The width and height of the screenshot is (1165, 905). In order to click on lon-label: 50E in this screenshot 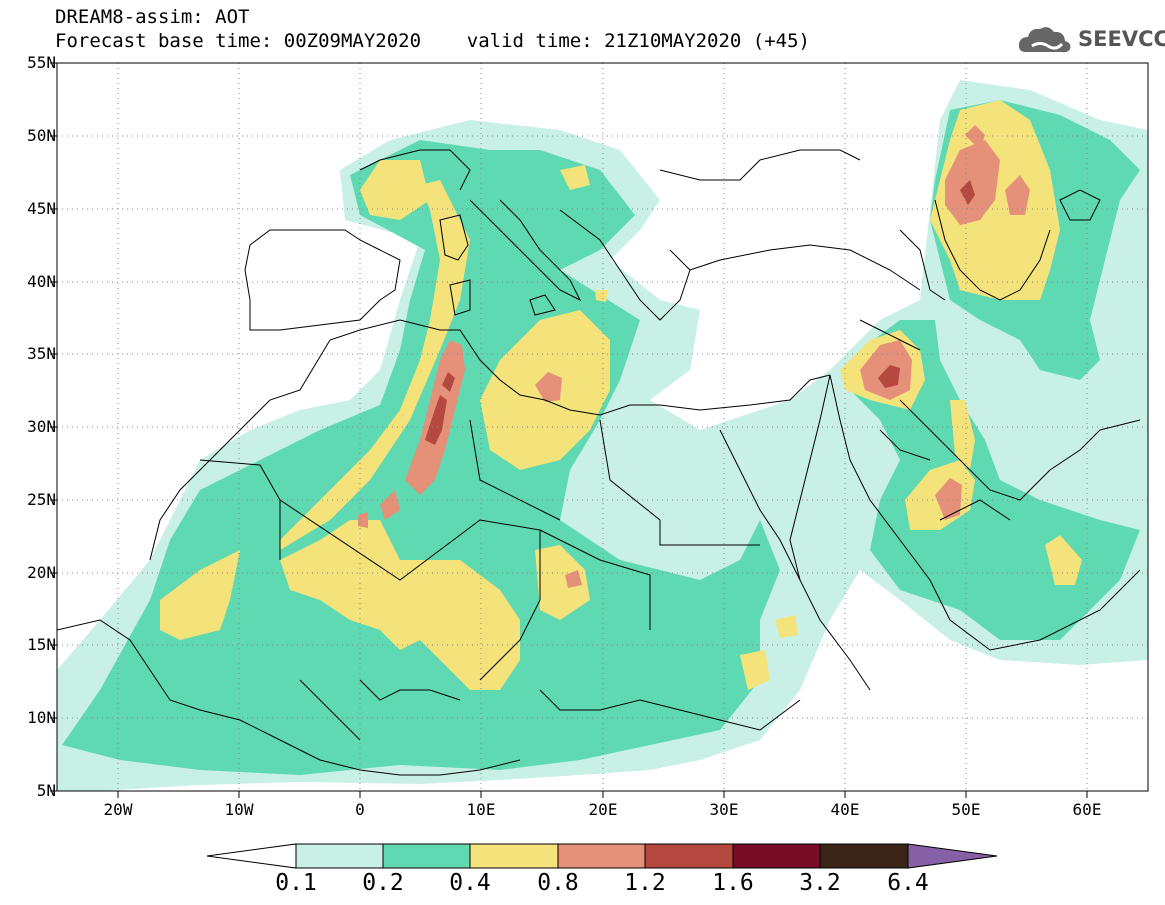, I will do `click(966, 809)`.